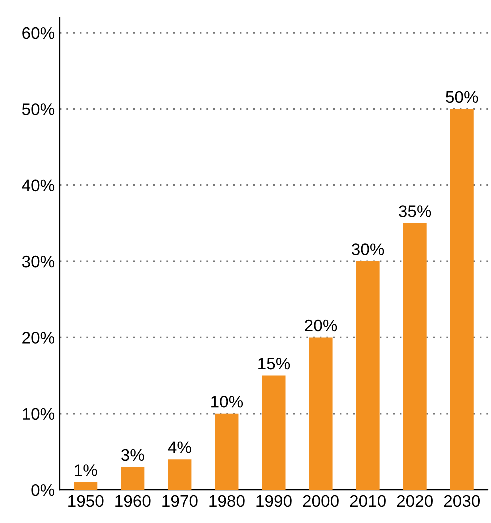 The width and height of the screenshot is (491, 523). I want to click on y-tick-label: 20%, so click(38, 338).